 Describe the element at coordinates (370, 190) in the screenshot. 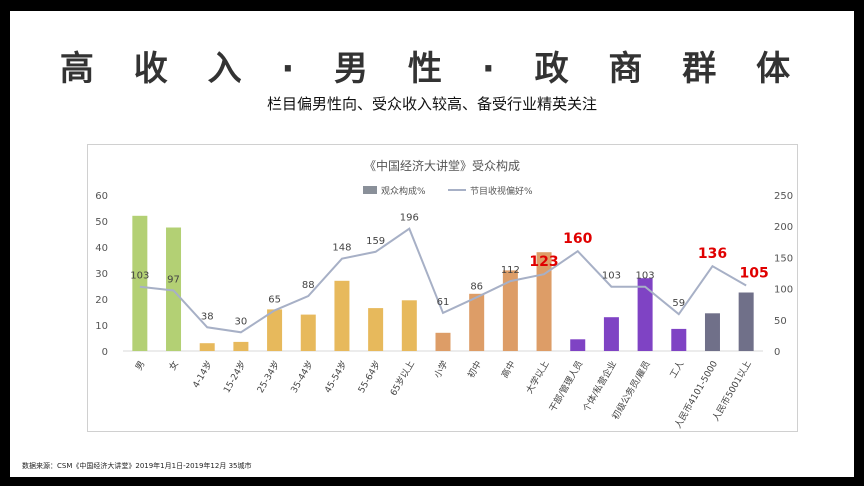

I see `legend-bar-swatch` at that location.